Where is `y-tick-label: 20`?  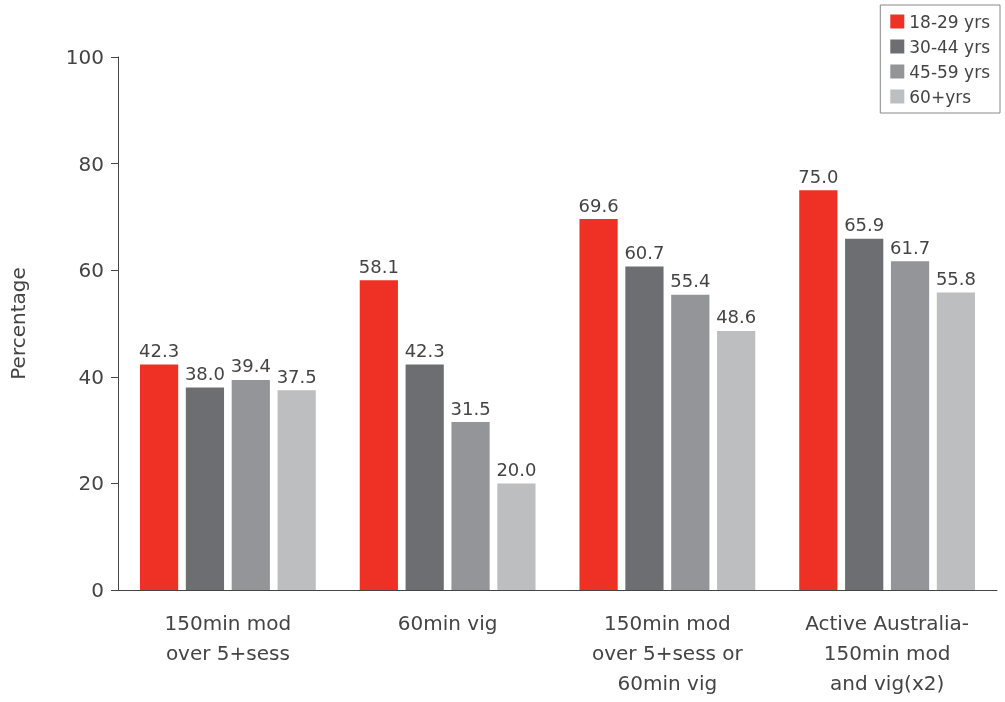
y-tick-label: 20 is located at coordinates (91, 483).